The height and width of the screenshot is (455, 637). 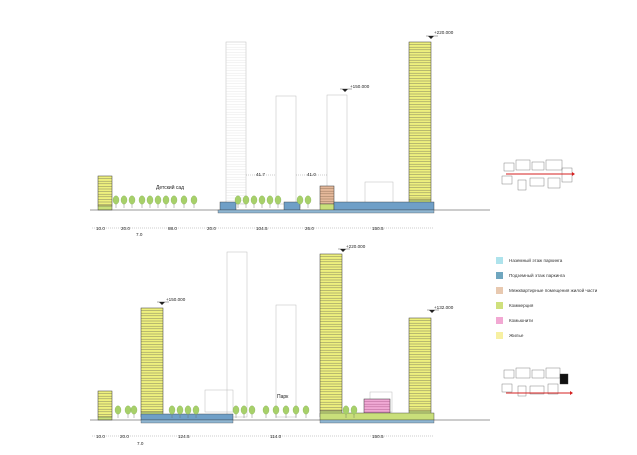 I want to click on upper-small-building, so click(x=105, y=191).